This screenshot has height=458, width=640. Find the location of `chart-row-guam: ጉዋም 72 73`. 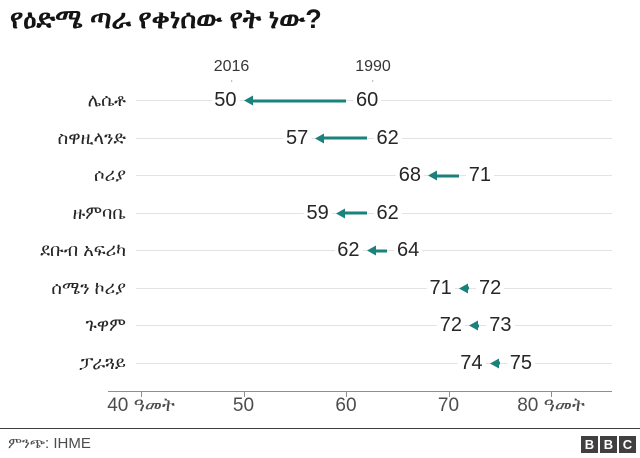

chart-row-guam: ጉዋም 72 73 is located at coordinates (320, 326).